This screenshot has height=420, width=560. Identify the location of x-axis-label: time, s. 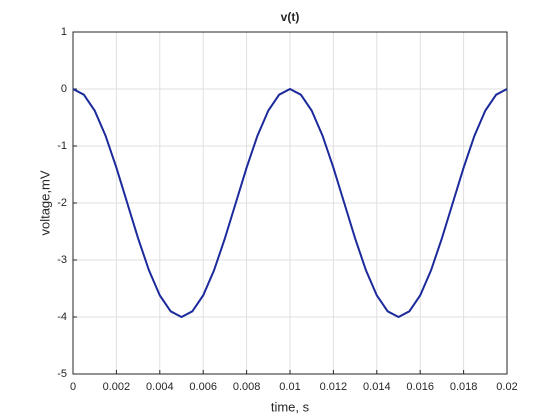
(290, 406).